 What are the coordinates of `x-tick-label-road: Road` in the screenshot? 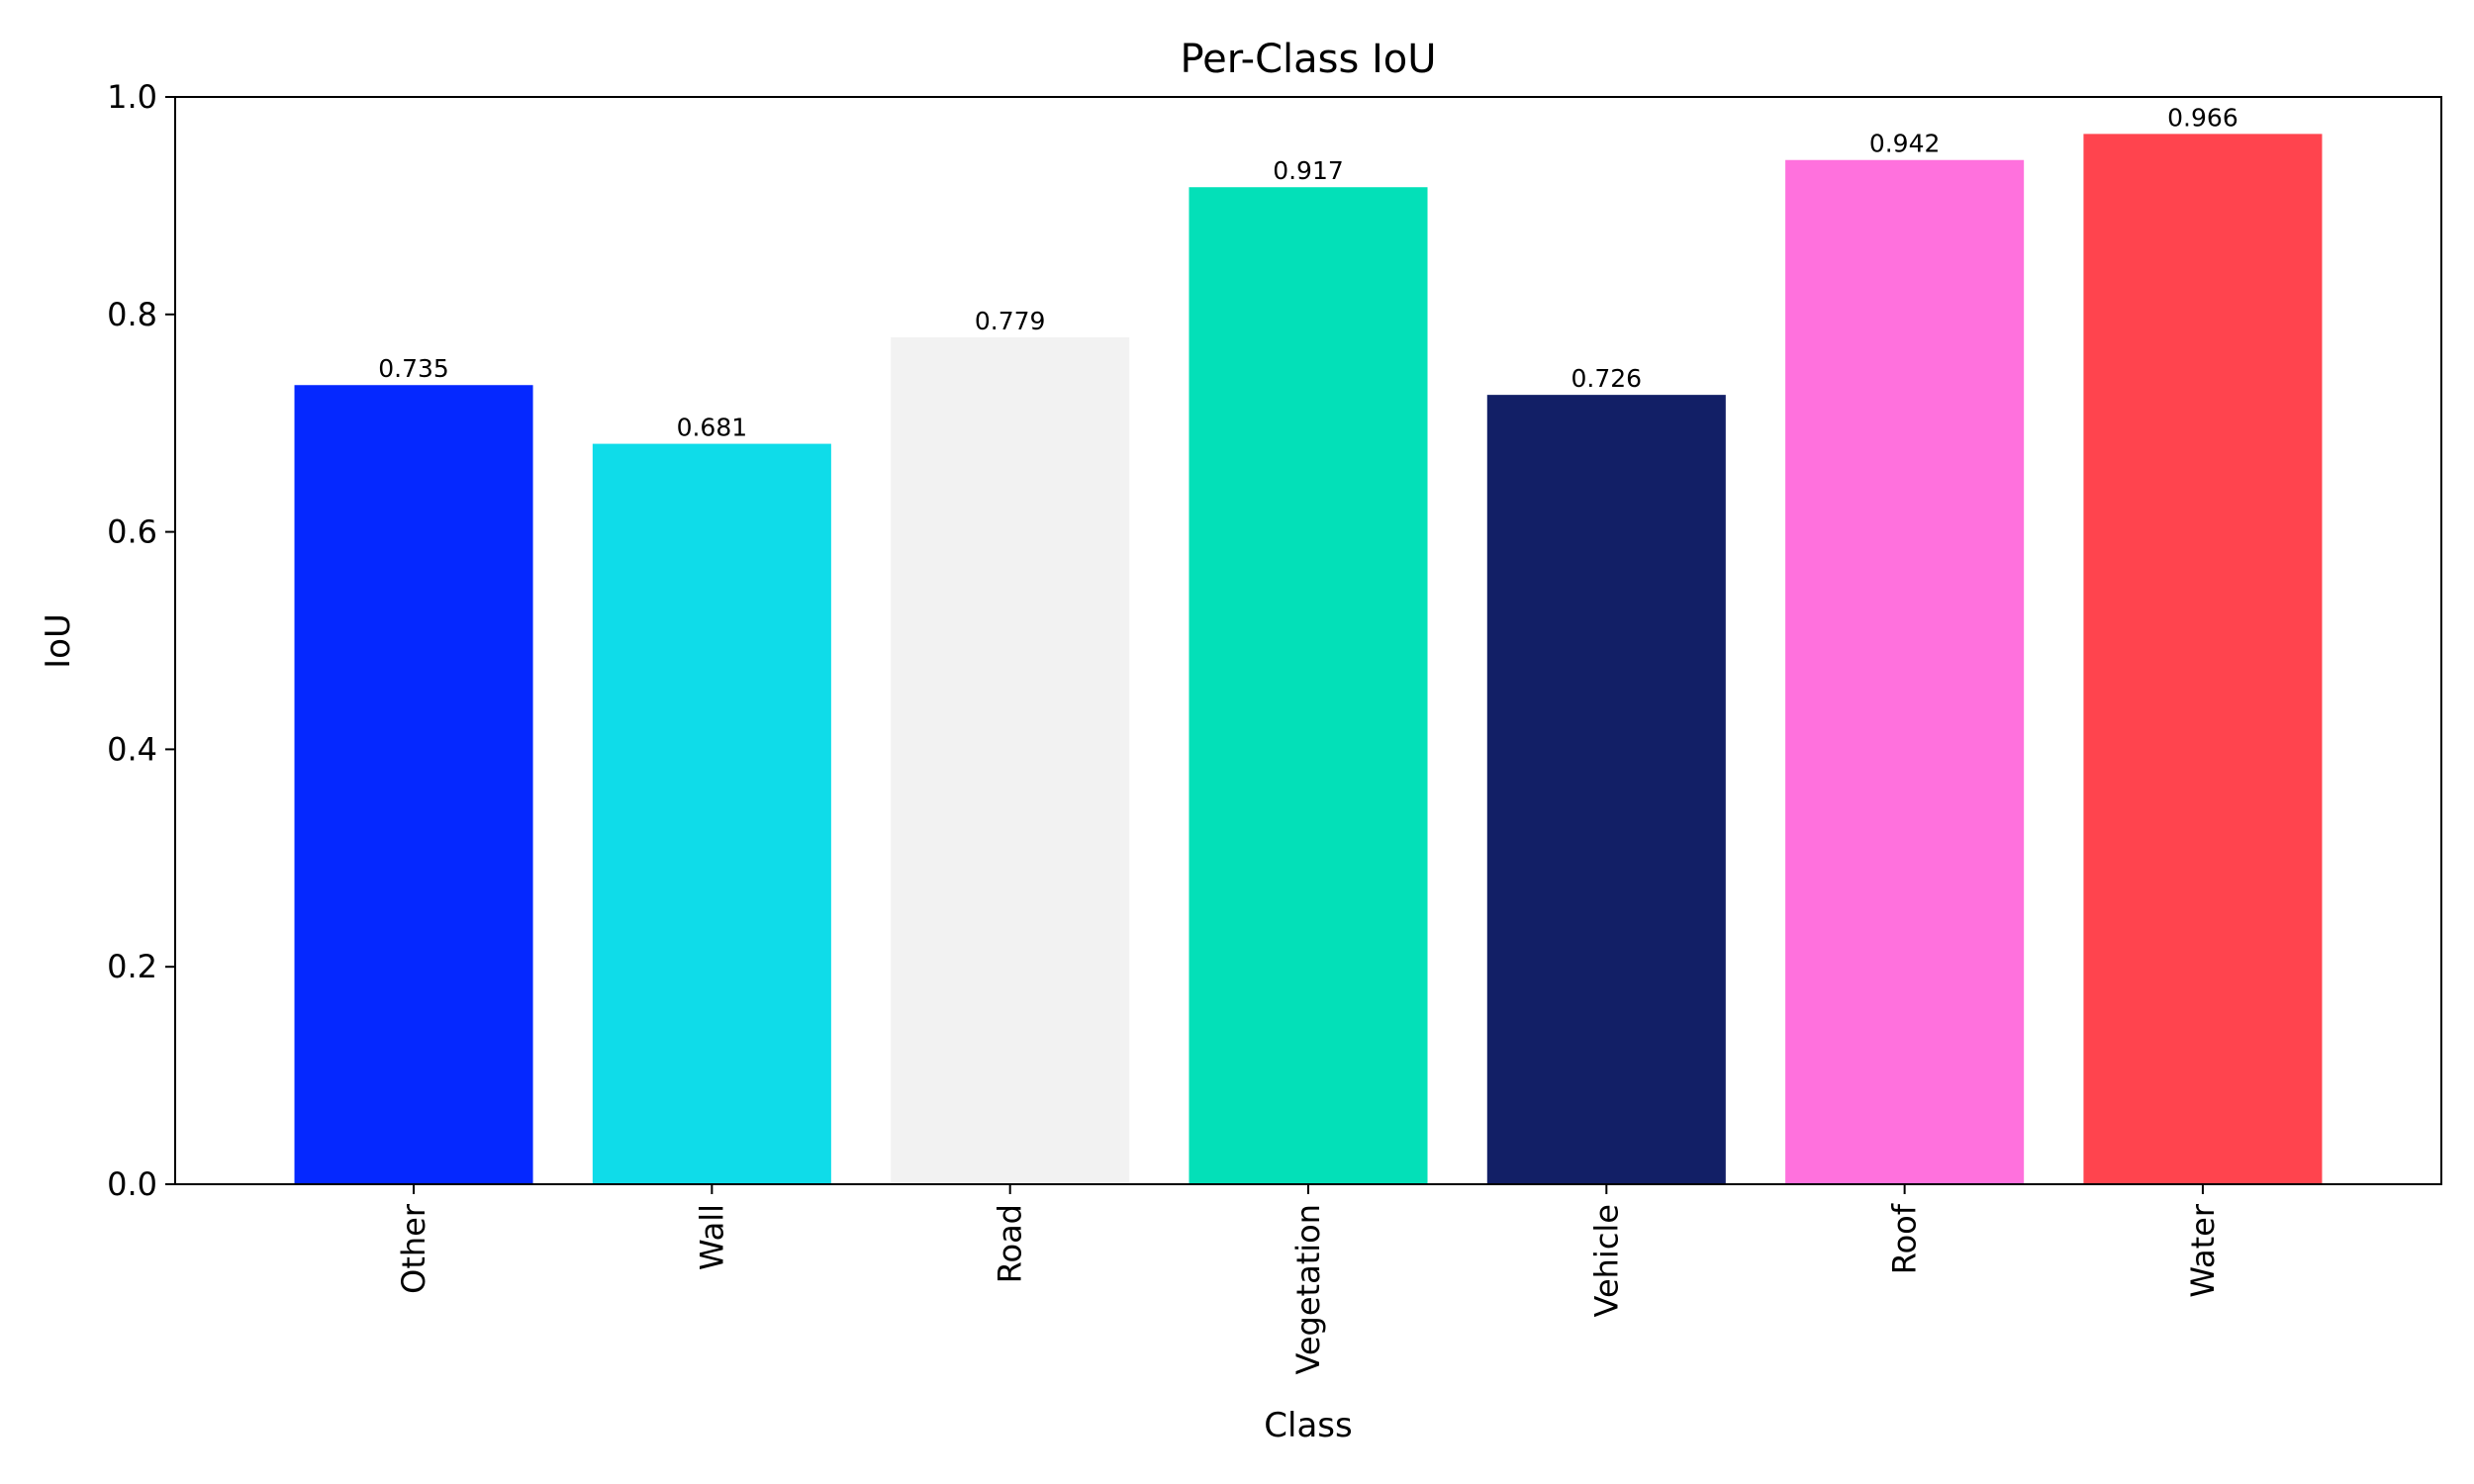 It's located at (1011, 1243).